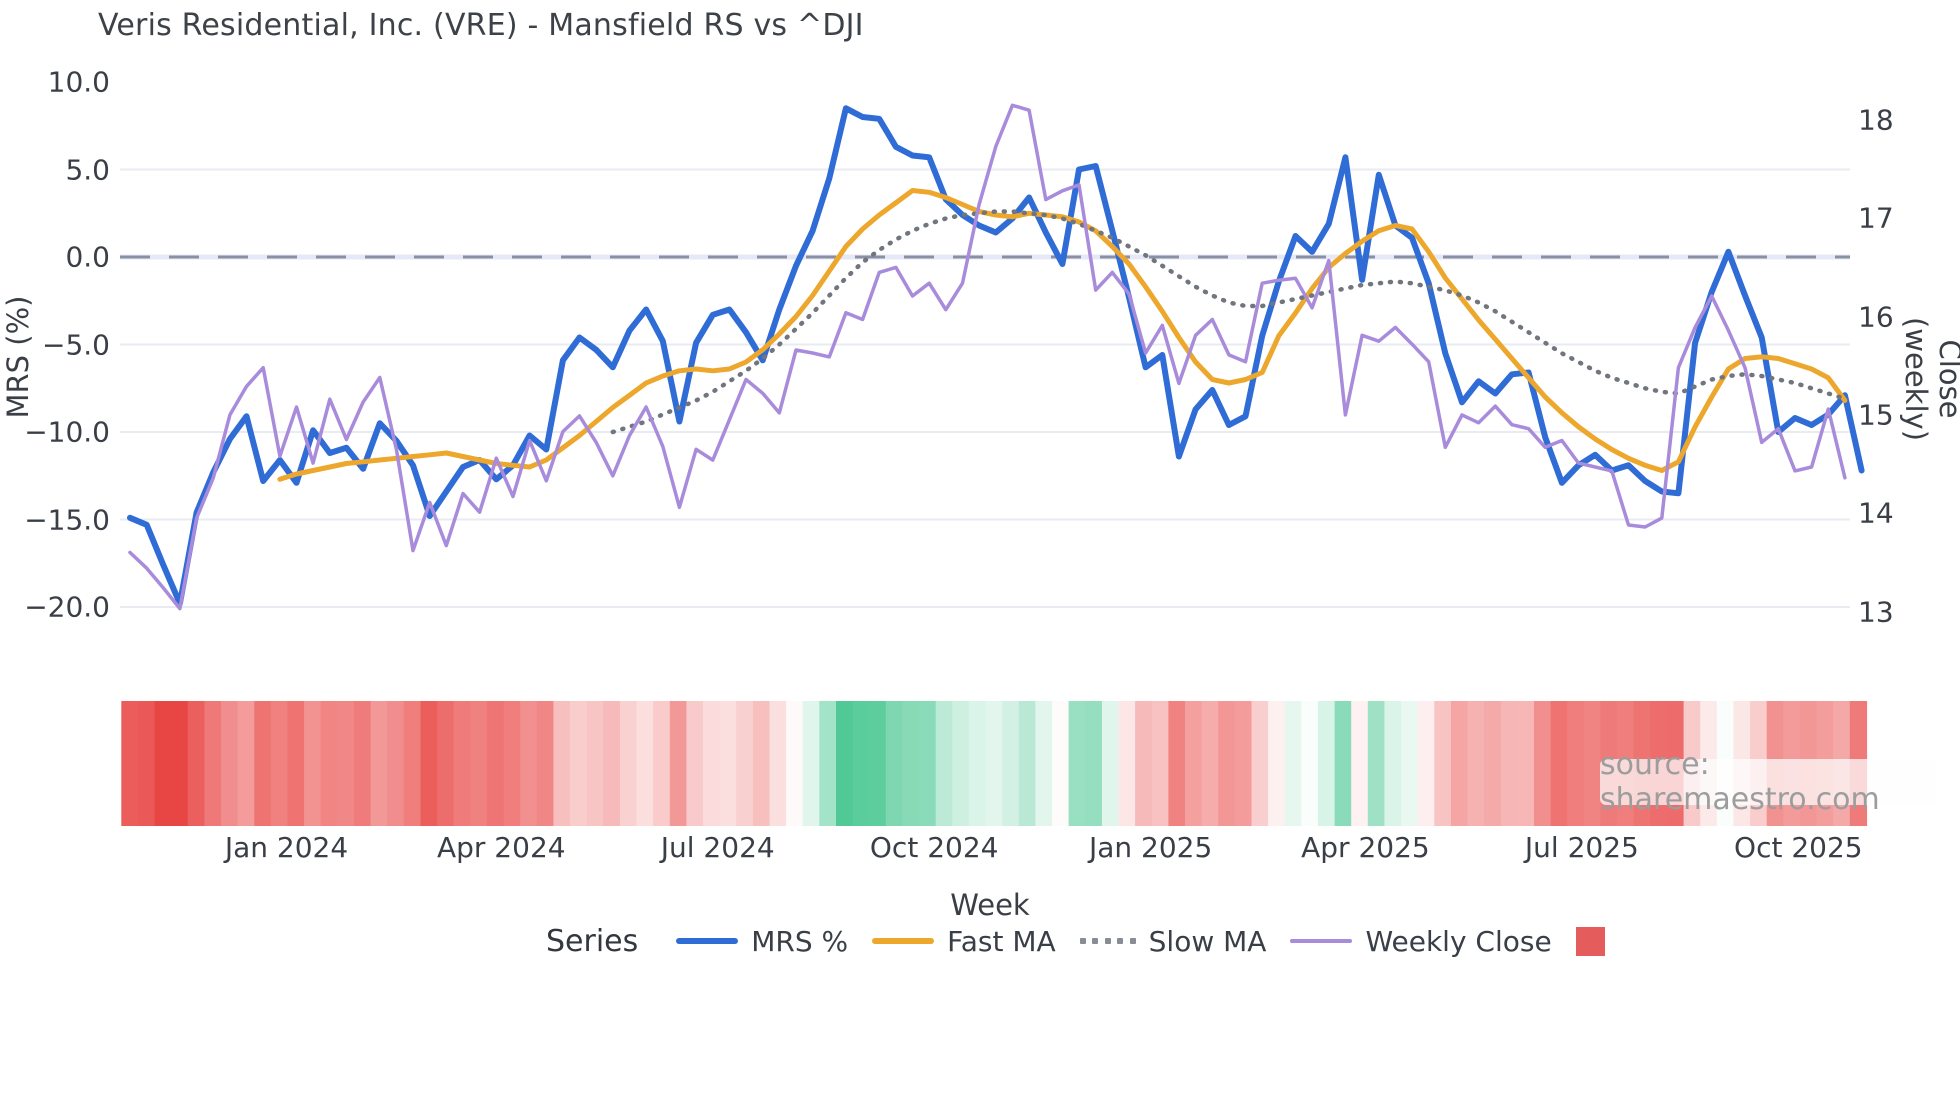 This screenshot has height=1102, width=1960. What do you see at coordinates (1876, 611) in the screenshot?
I see `right-tick-label: 13` at bounding box center [1876, 611].